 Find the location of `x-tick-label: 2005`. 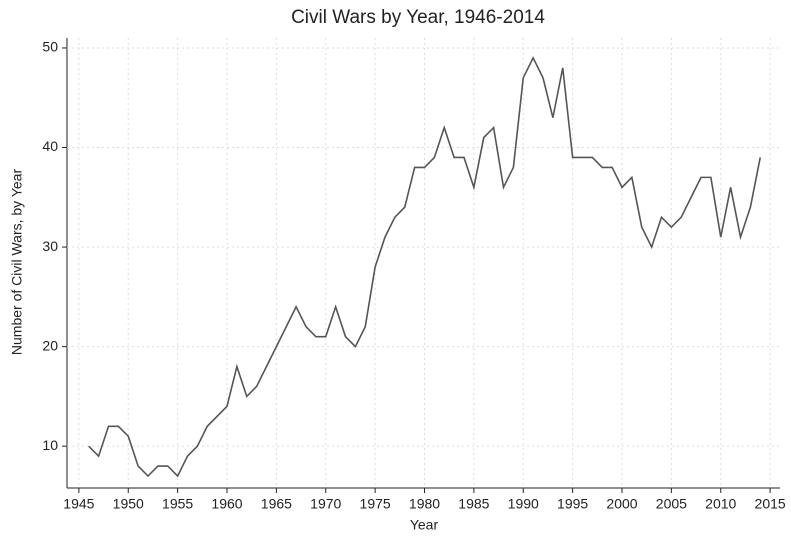

x-tick-label: 2005 is located at coordinates (671, 504).